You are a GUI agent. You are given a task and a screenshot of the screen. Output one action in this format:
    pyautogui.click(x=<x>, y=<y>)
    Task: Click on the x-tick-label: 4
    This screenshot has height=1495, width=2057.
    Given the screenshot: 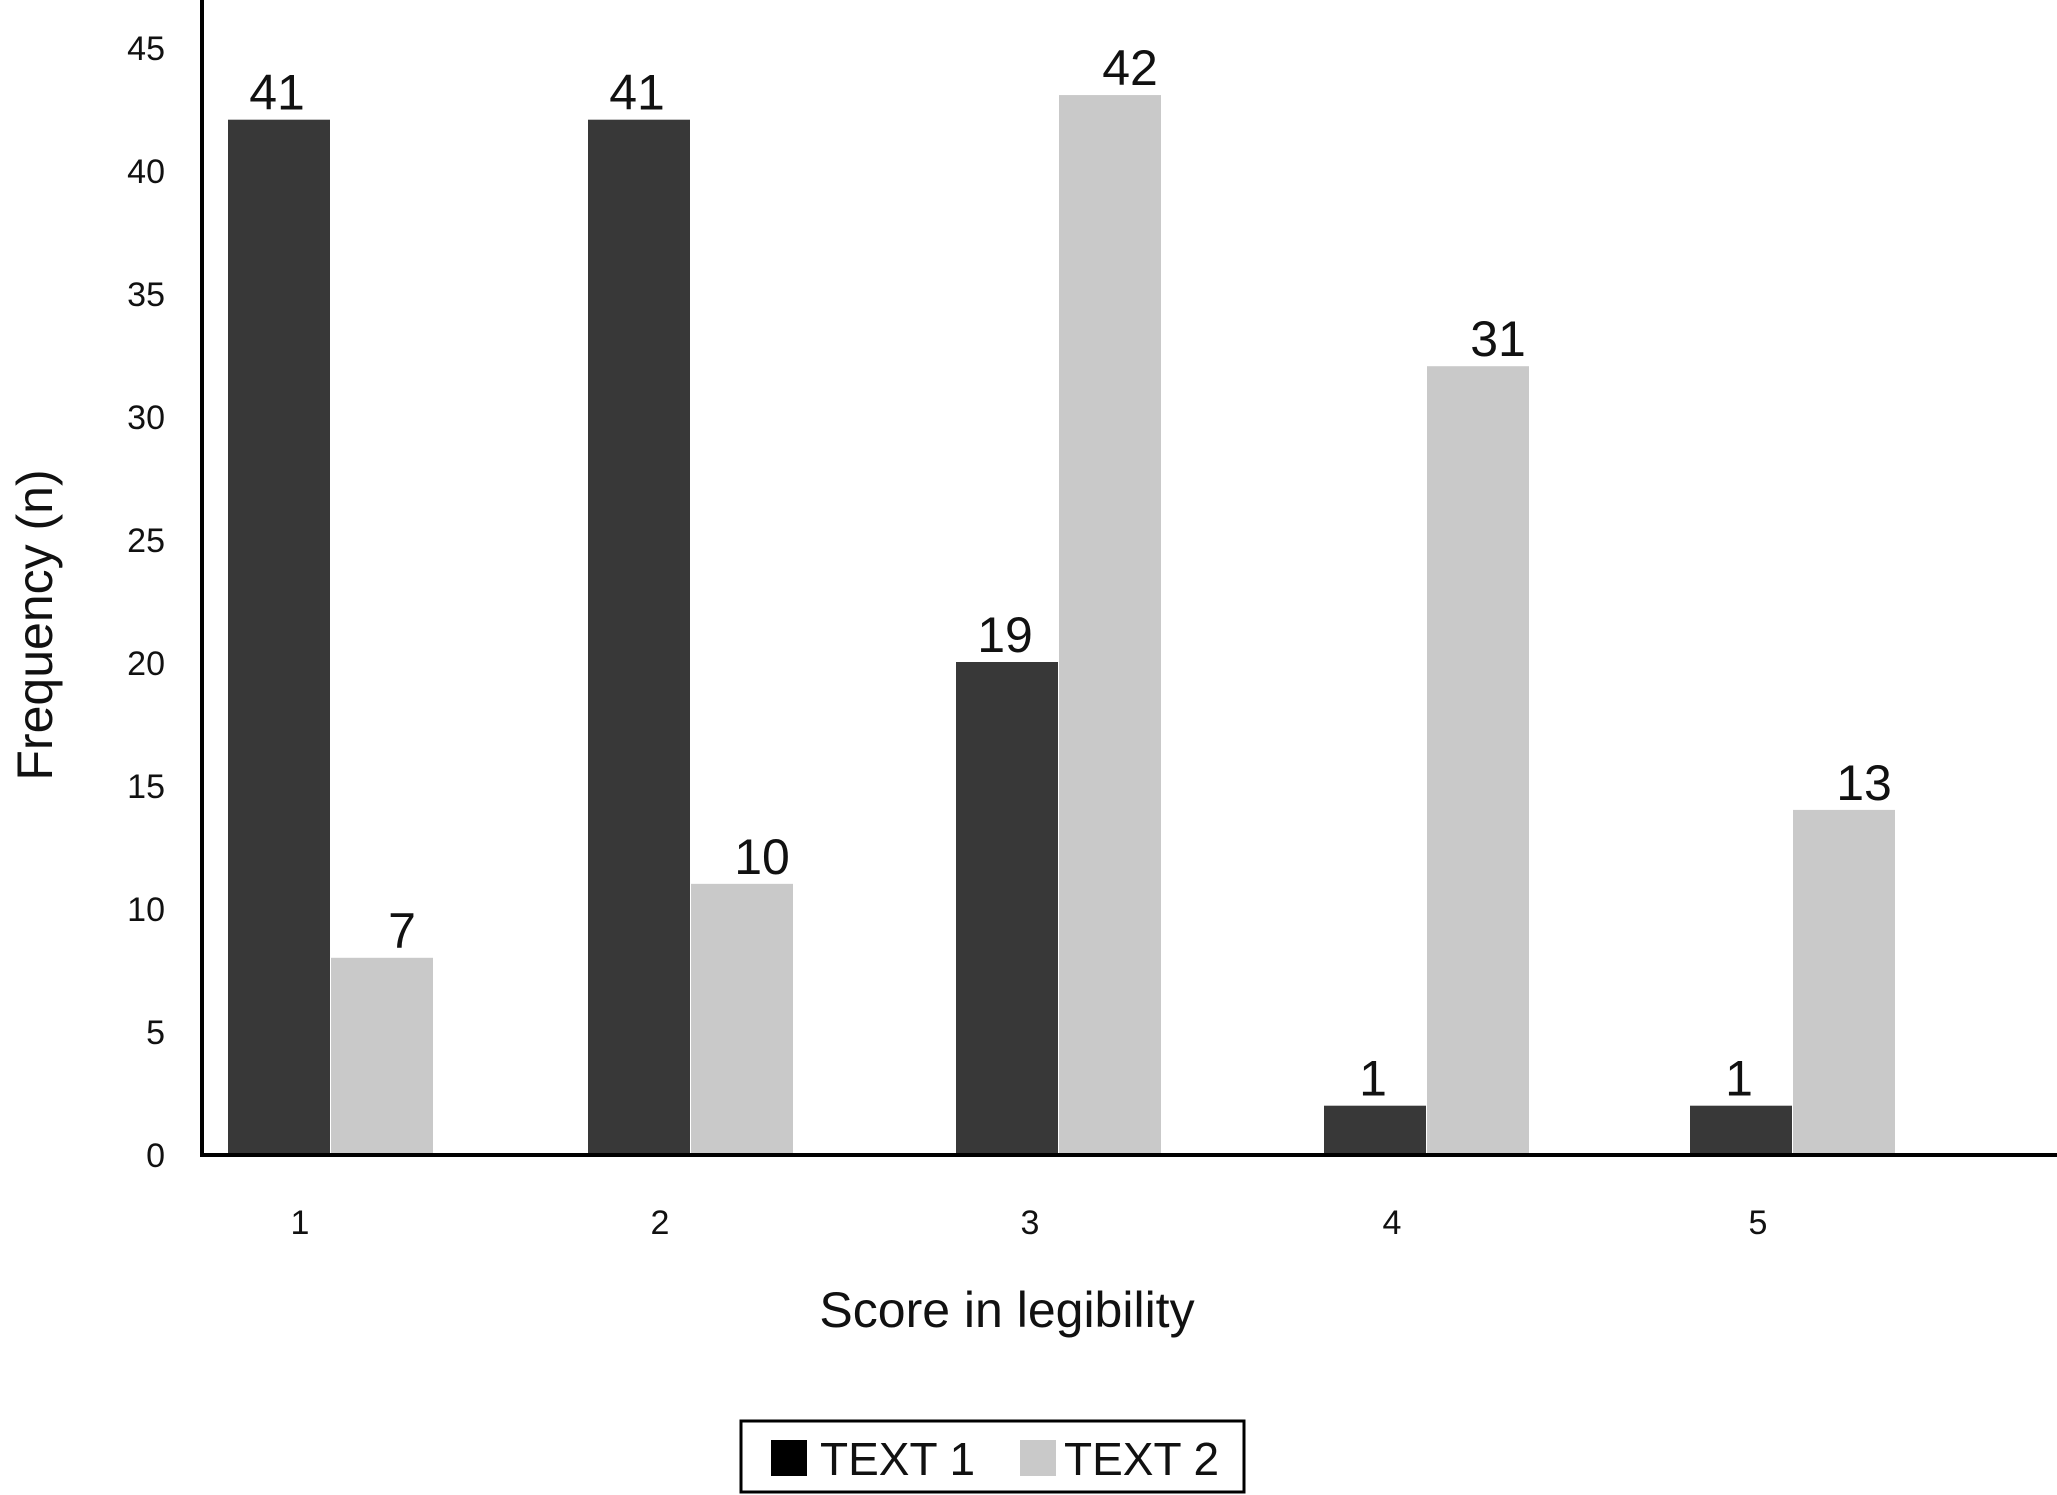 What is the action you would take?
    pyautogui.click(x=1392, y=1223)
    